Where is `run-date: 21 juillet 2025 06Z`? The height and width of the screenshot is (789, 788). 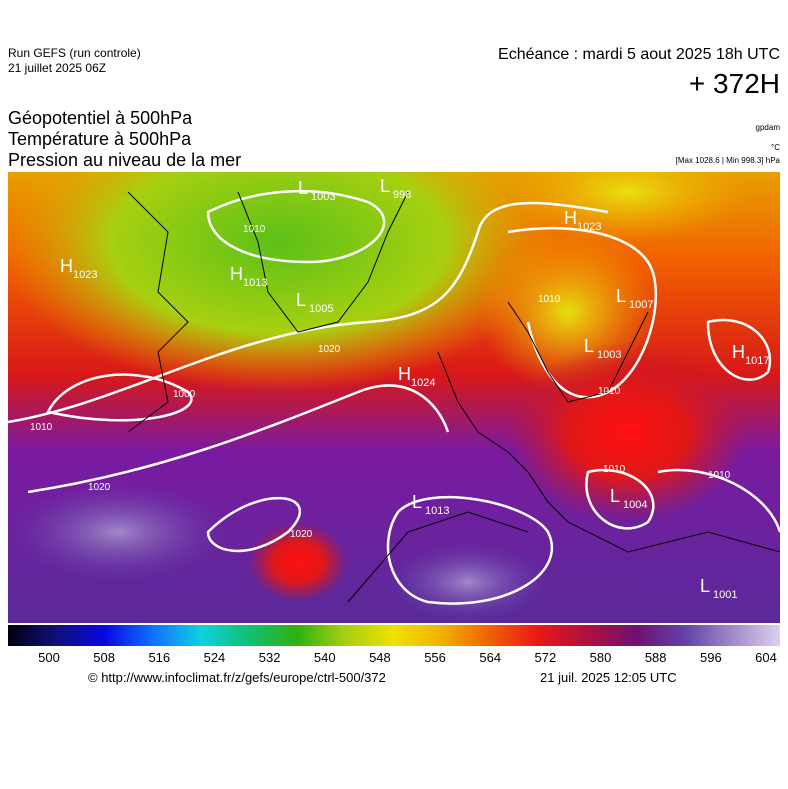 run-date: 21 juillet 2025 06Z is located at coordinates (57, 68).